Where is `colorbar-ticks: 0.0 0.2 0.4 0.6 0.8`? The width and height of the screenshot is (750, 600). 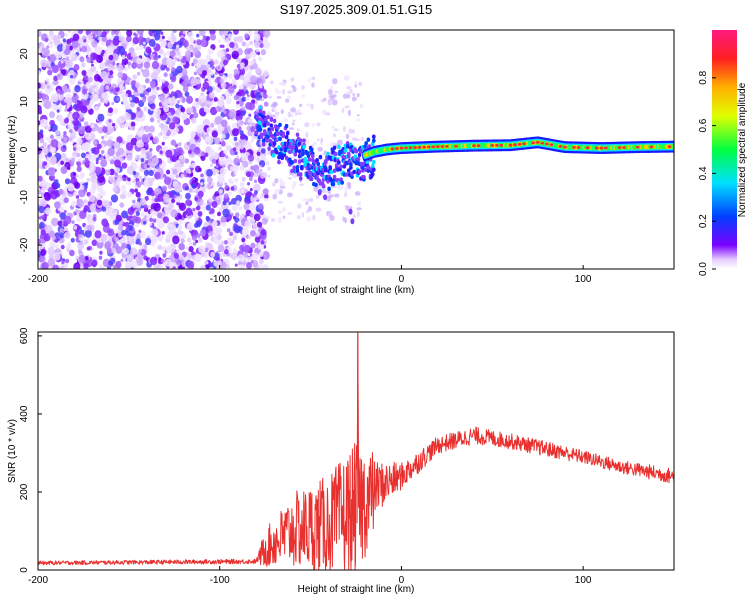
colorbar-ticks: 0.0 0.2 0.4 0.6 0.8 is located at coordinates (707, 173).